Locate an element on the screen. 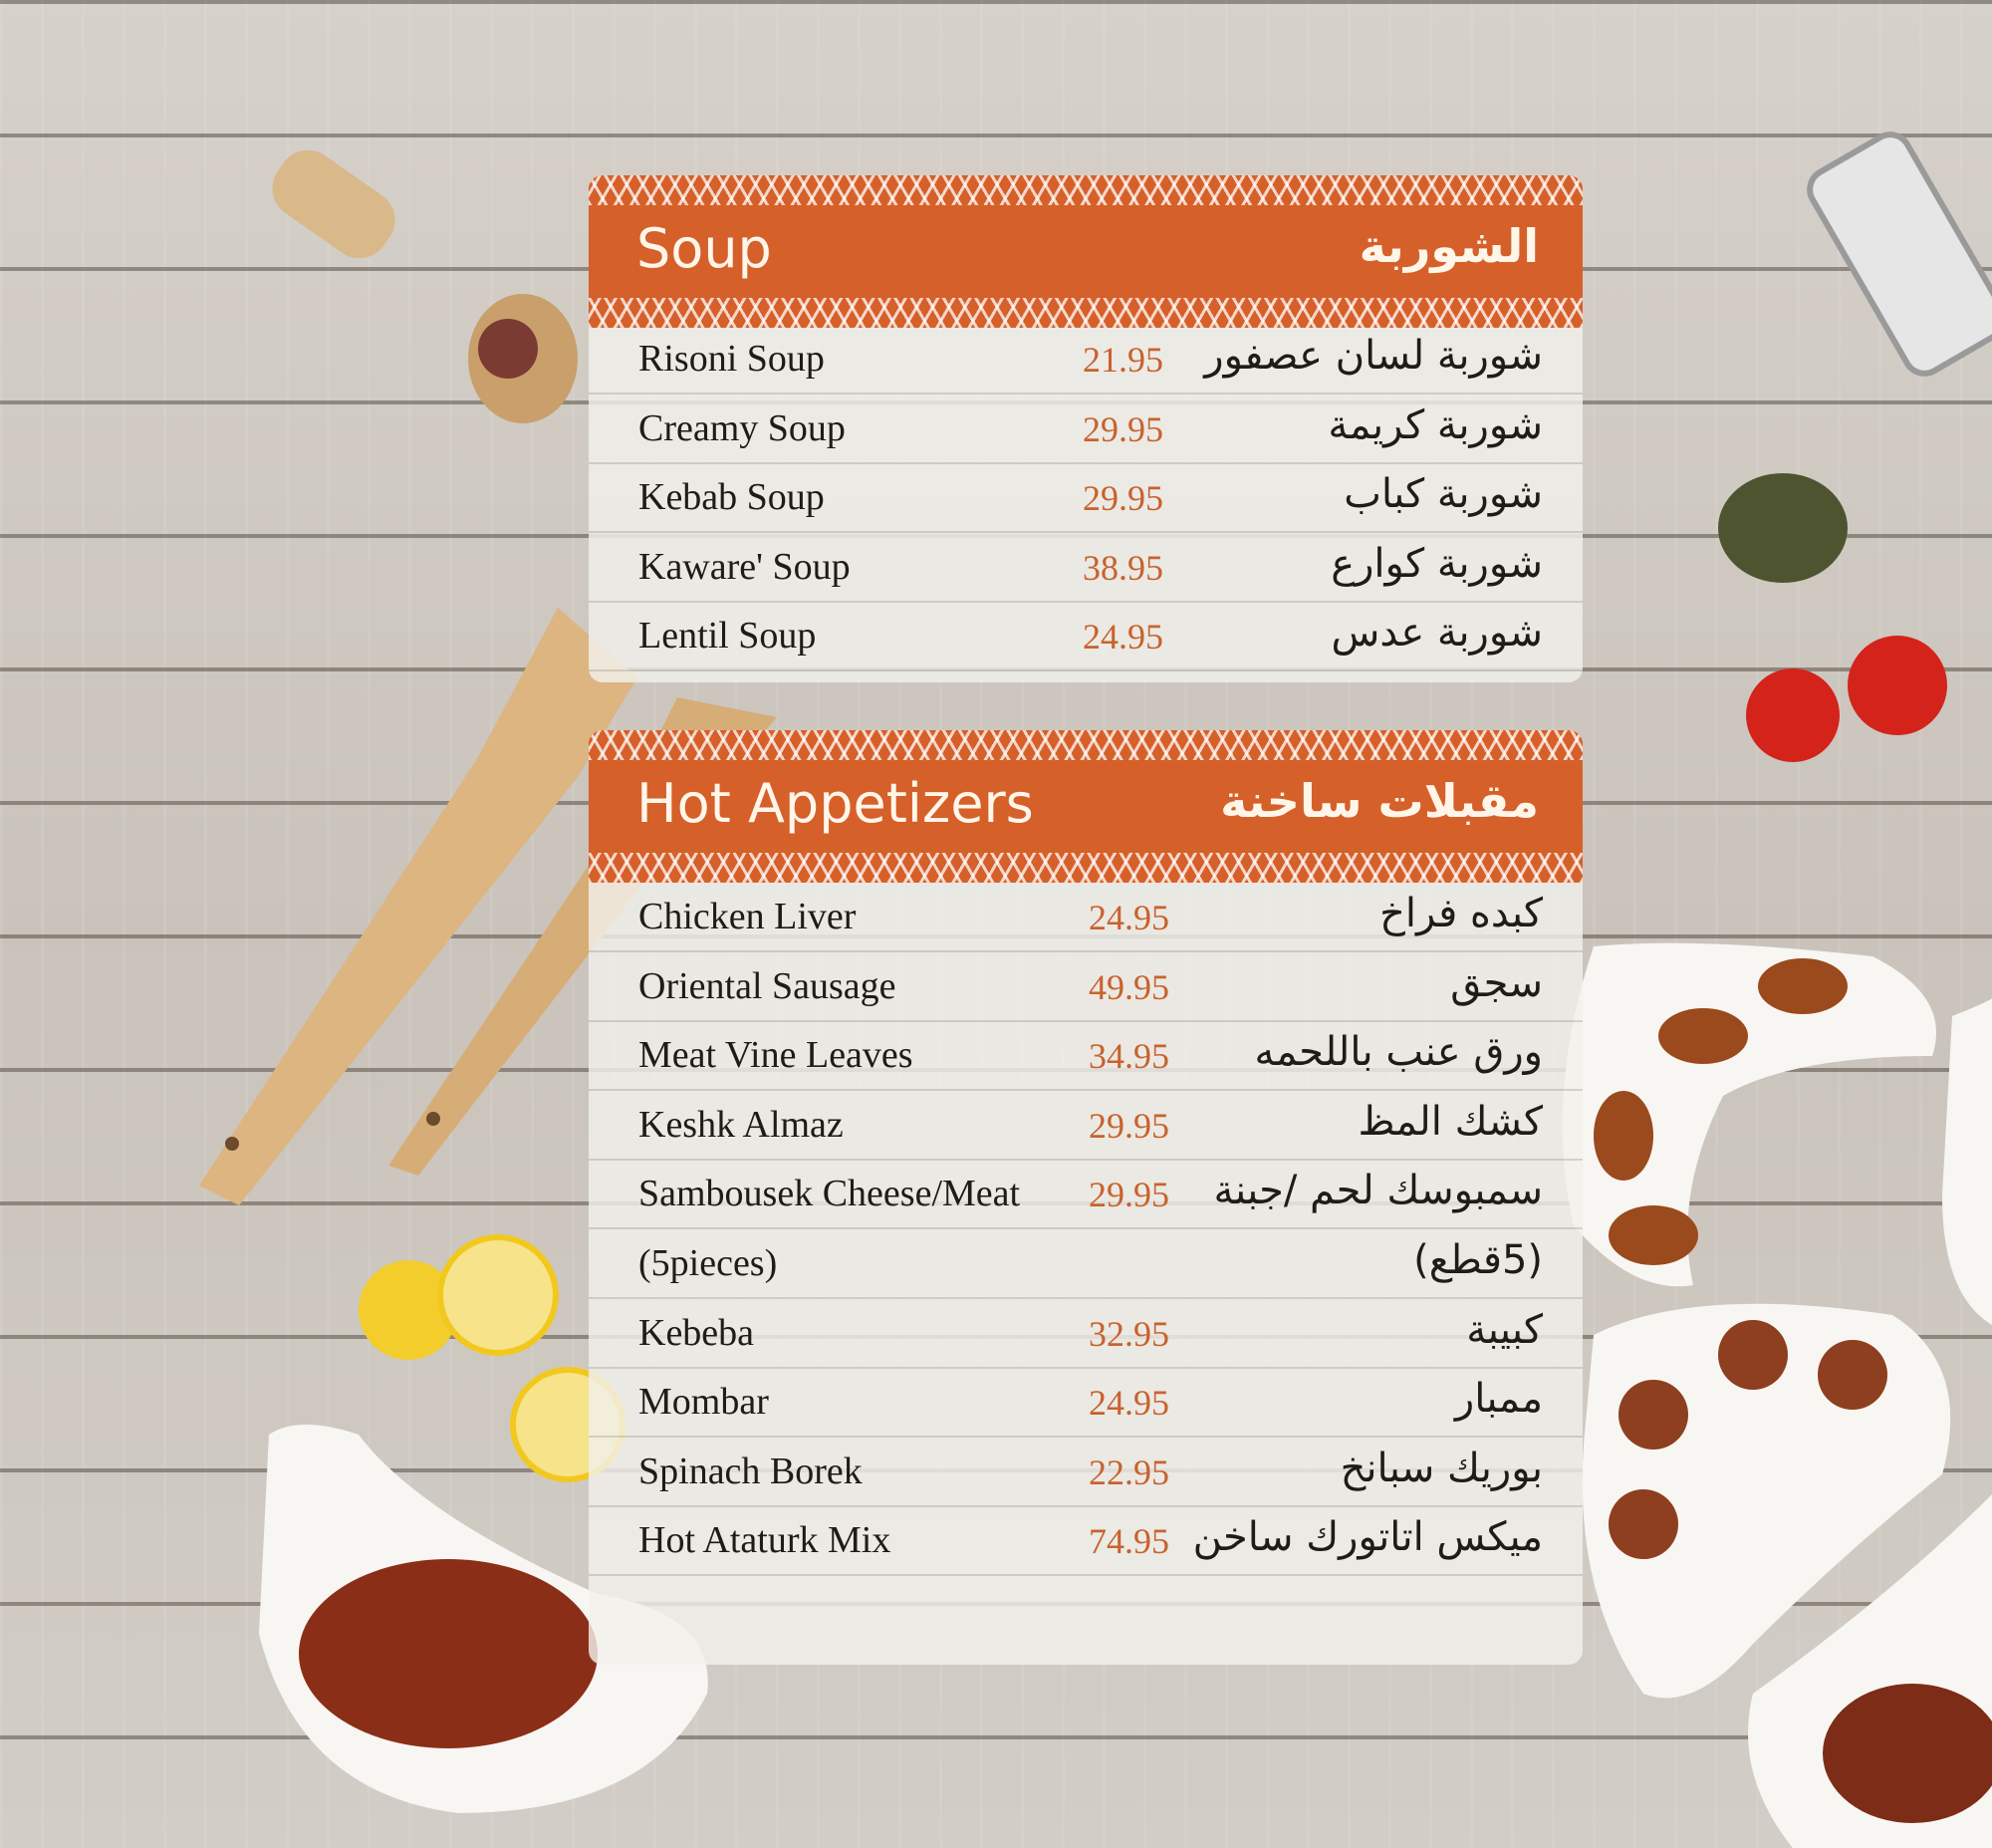 This screenshot has width=1992, height=1848. menu-item-row: Mombar 24.95 ممبار is located at coordinates (1086, 1403).